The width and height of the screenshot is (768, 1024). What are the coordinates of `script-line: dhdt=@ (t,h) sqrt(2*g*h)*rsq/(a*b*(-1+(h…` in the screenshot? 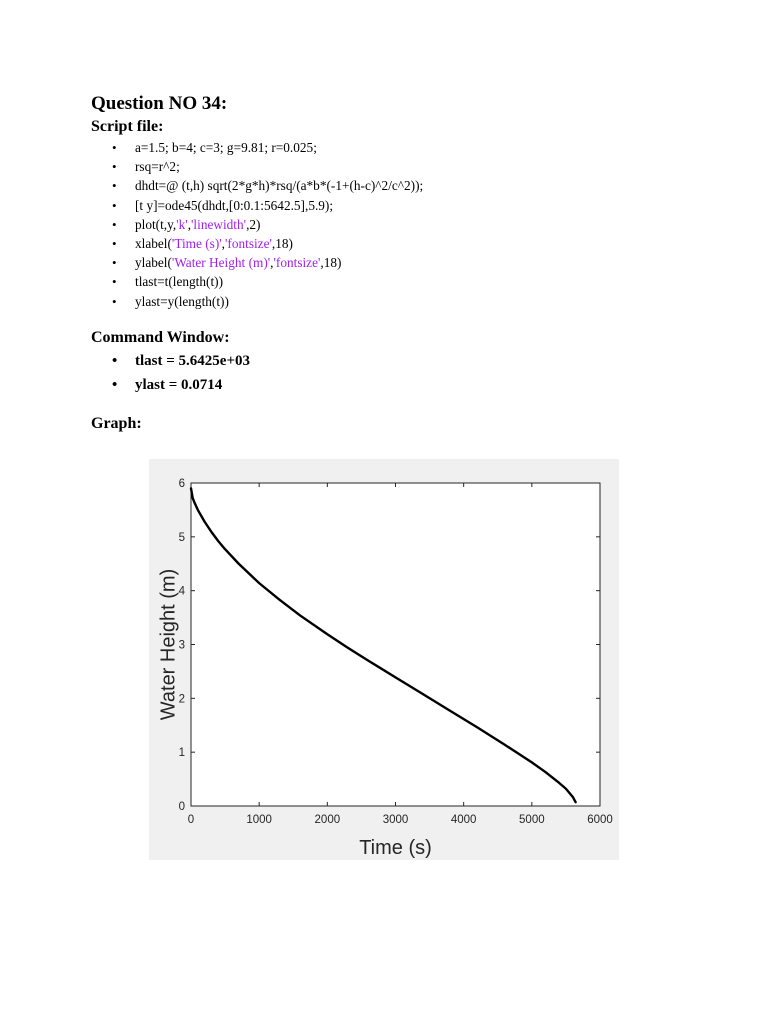 It's located at (391, 185).